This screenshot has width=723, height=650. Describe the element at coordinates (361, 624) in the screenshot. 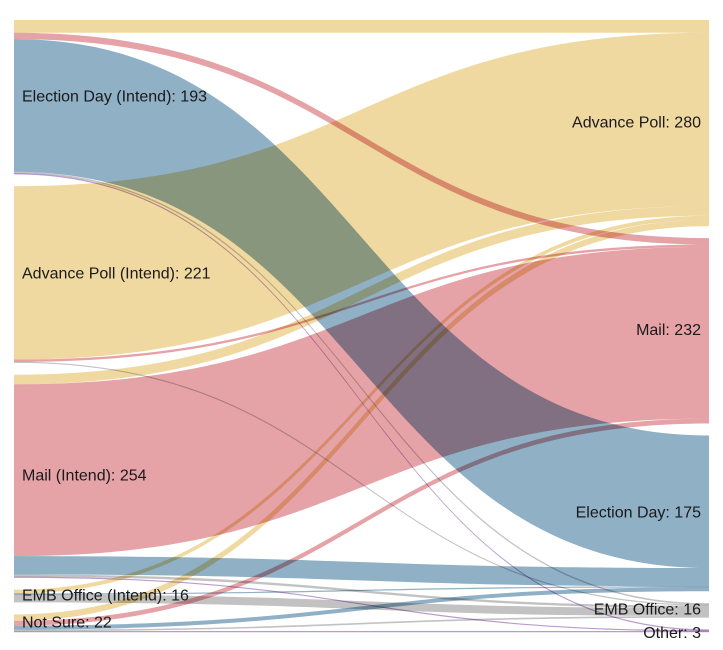

I see `link-s_ns-to-t_emb` at that location.